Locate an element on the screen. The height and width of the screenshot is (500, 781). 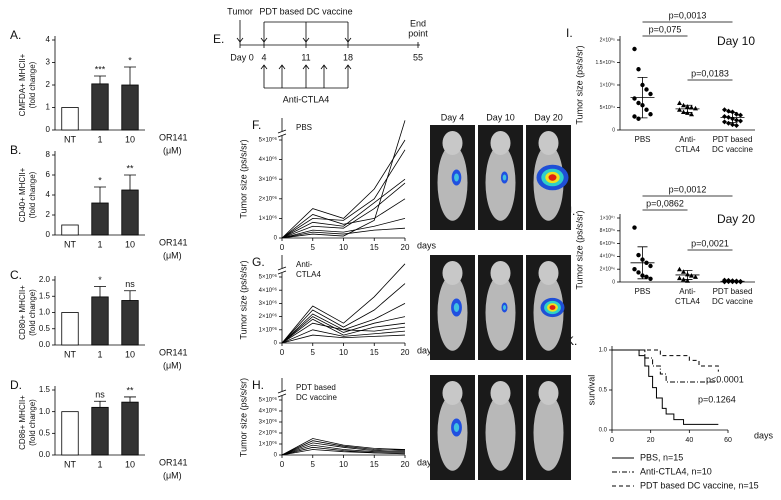
x-tick-label: DC vaccine is located at coordinates (732, 301).